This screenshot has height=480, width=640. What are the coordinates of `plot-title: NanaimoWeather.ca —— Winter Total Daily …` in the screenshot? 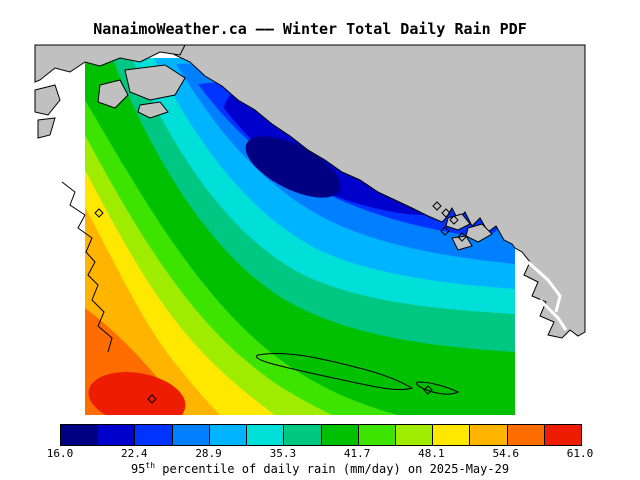 It's located at (310, 29).